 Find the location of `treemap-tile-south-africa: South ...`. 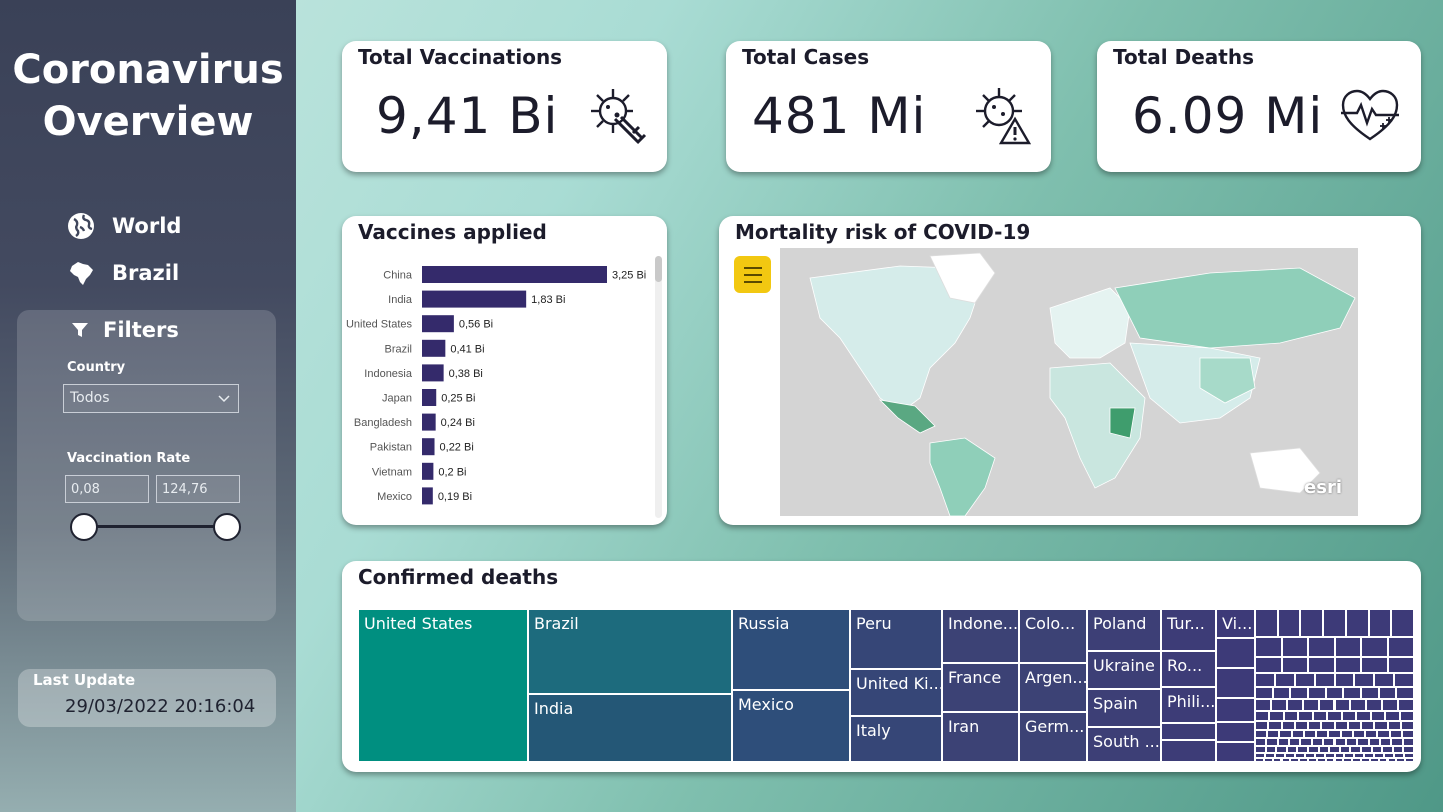

treemap-tile-south-africa: South ... is located at coordinates (1124, 744).